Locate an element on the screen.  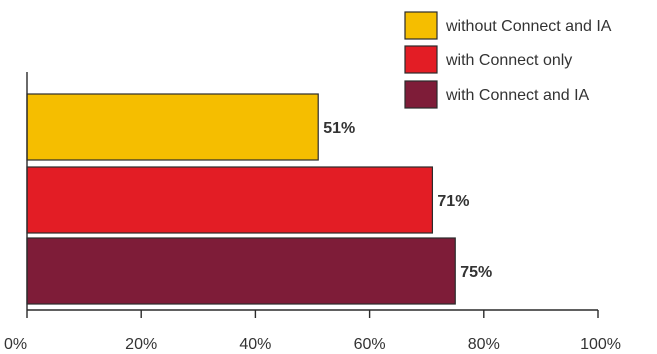
legend-label: with Connect only is located at coordinates (508, 60).